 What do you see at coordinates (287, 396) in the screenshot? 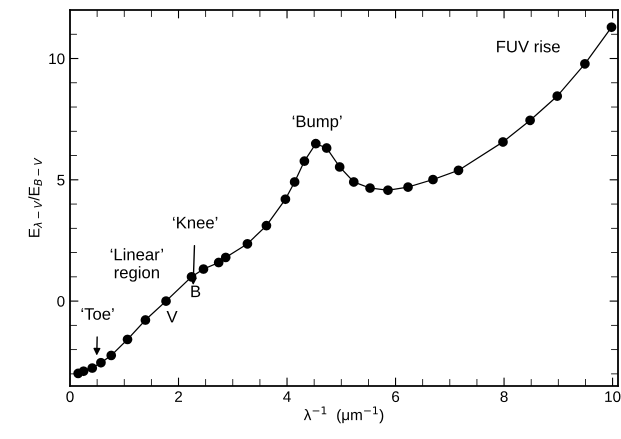
I see `x-tick-label: 4` at bounding box center [287, 396].